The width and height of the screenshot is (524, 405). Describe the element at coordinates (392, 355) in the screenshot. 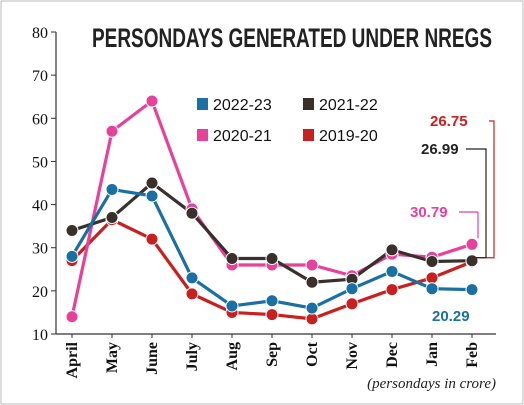

I see `x-tick-label: Dec` at that location.